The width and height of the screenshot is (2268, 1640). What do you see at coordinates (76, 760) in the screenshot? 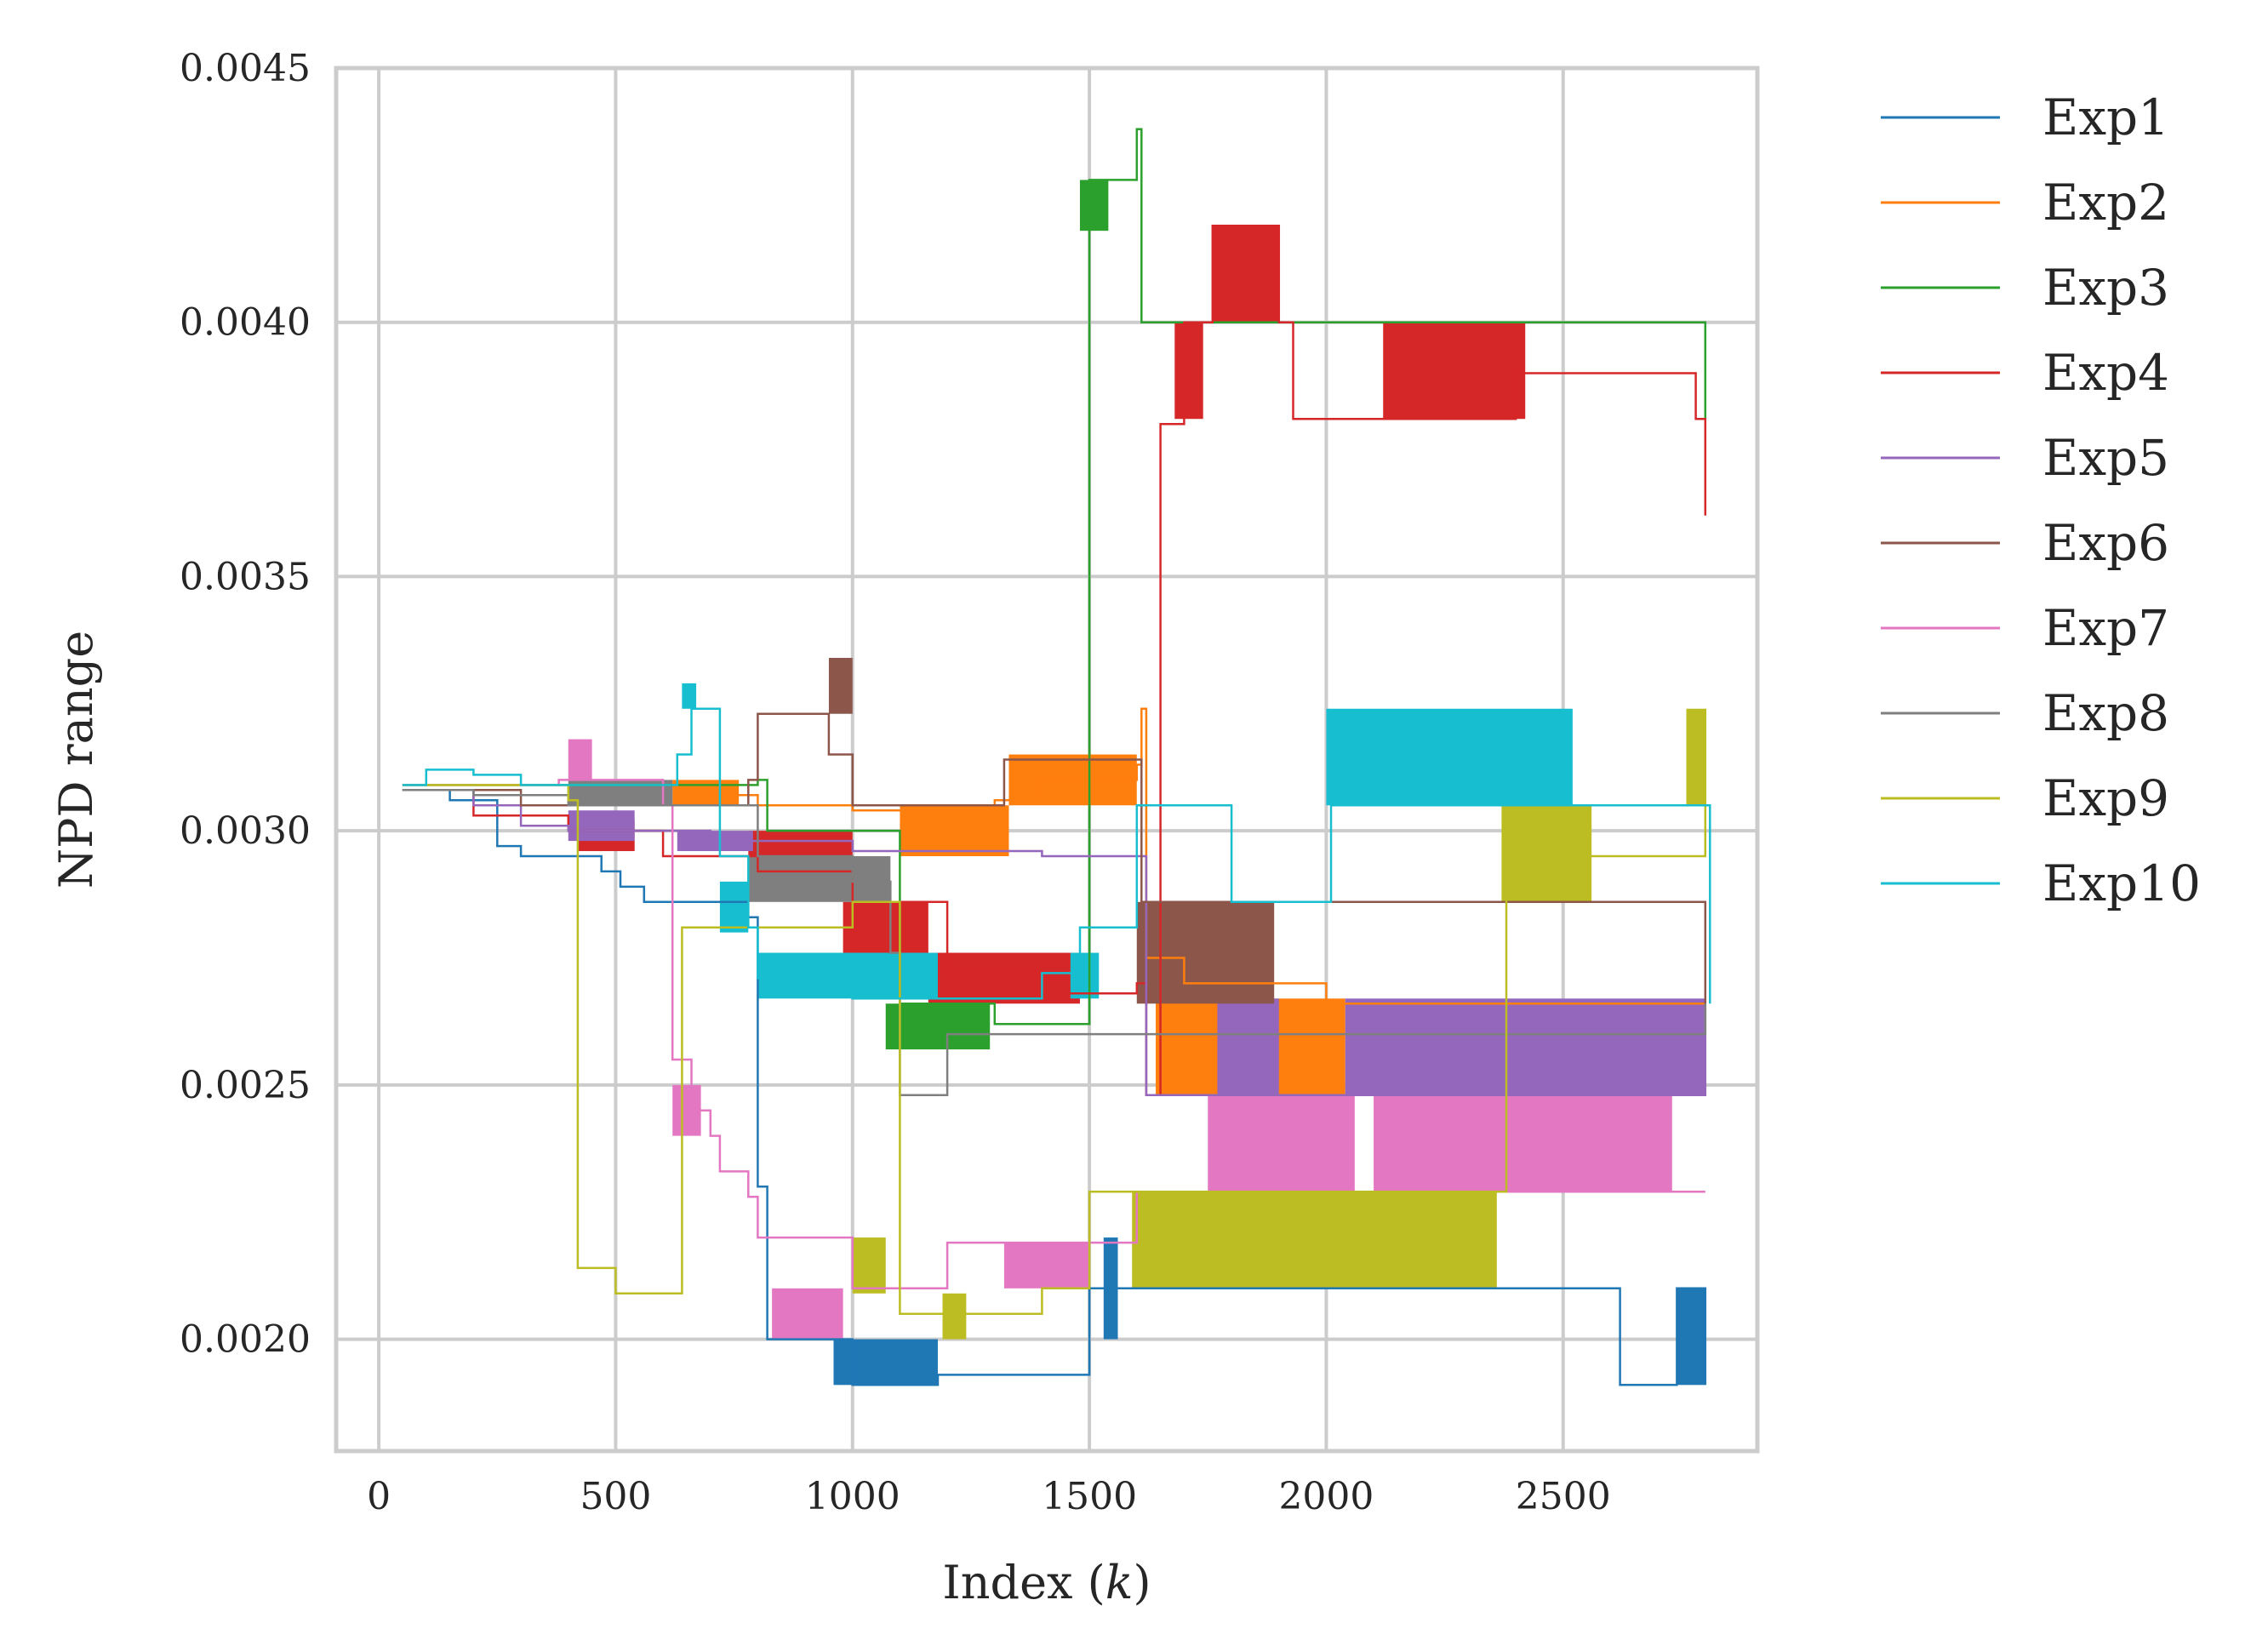
I see `y-axis-title: NPD range` at bounding box center [76, 760].